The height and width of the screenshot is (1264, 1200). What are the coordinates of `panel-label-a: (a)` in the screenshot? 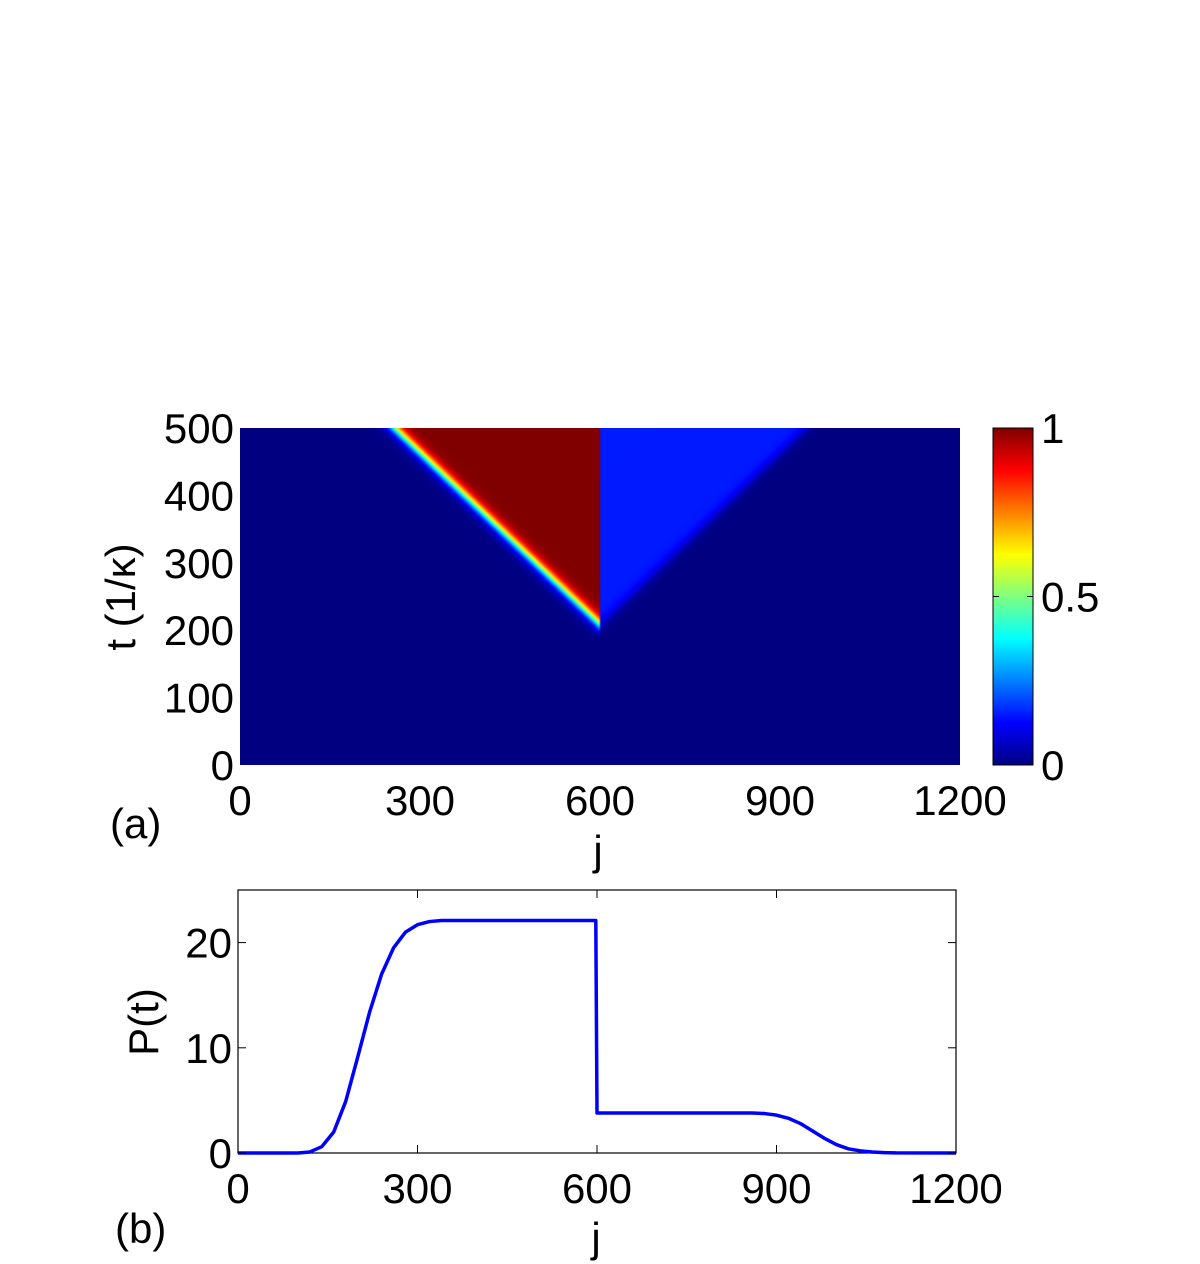 It's located at (135, 823).